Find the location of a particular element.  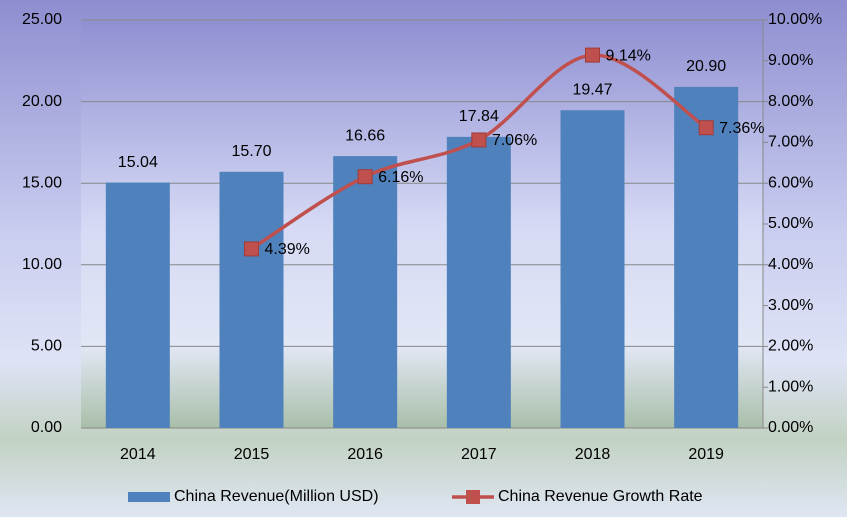

line-value-label: 7.36% is located at coordinates (741, 128).